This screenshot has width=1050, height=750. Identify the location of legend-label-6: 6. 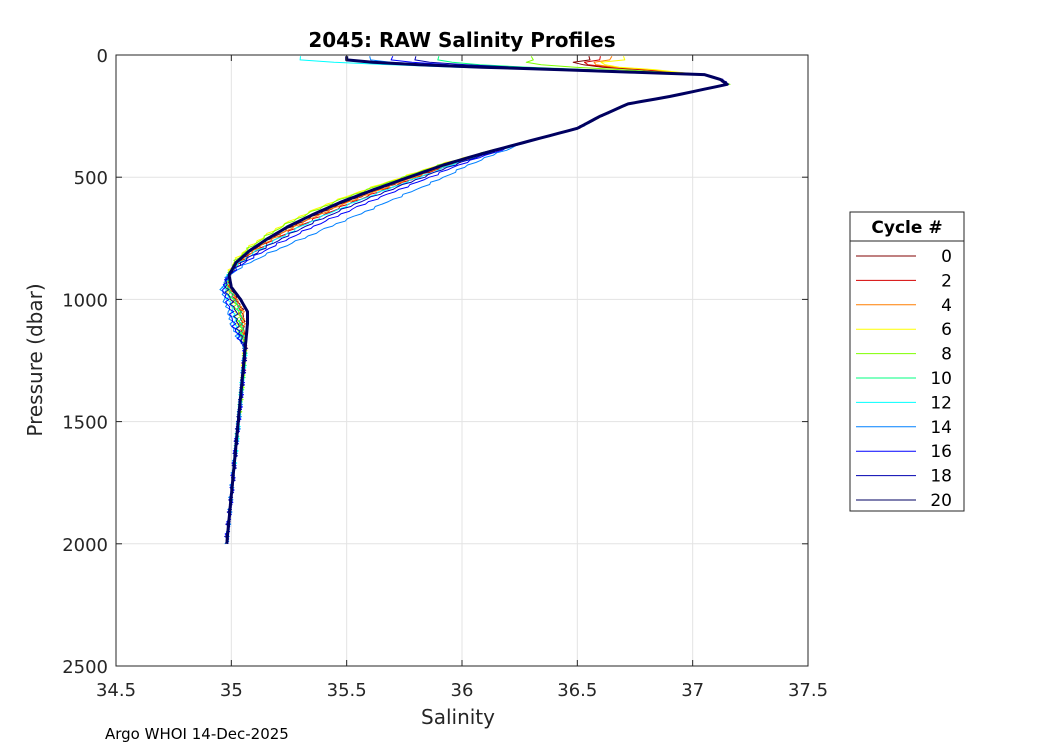
(946, 330).